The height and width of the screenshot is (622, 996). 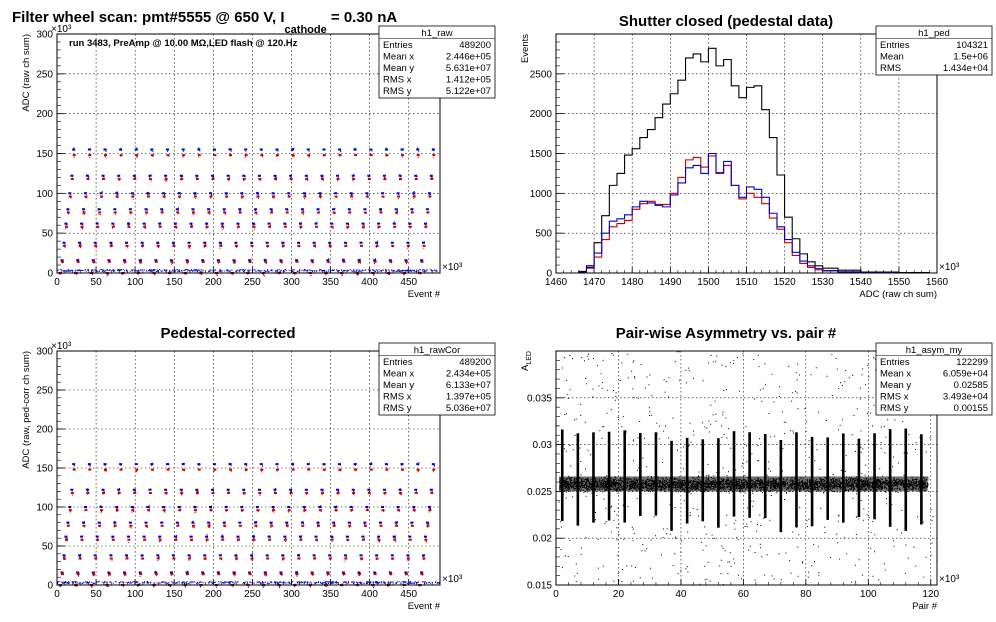 What do you see at coordinates (899, 282) in the screenshot?
I see `x-tick-label: 1550` at bounding box center [899, 282].